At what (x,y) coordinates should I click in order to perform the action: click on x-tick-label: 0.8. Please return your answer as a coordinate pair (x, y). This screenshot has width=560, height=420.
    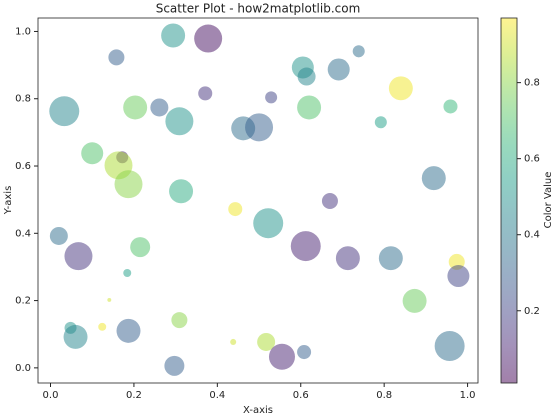
    Looking at the image, I should click on (384, 395).